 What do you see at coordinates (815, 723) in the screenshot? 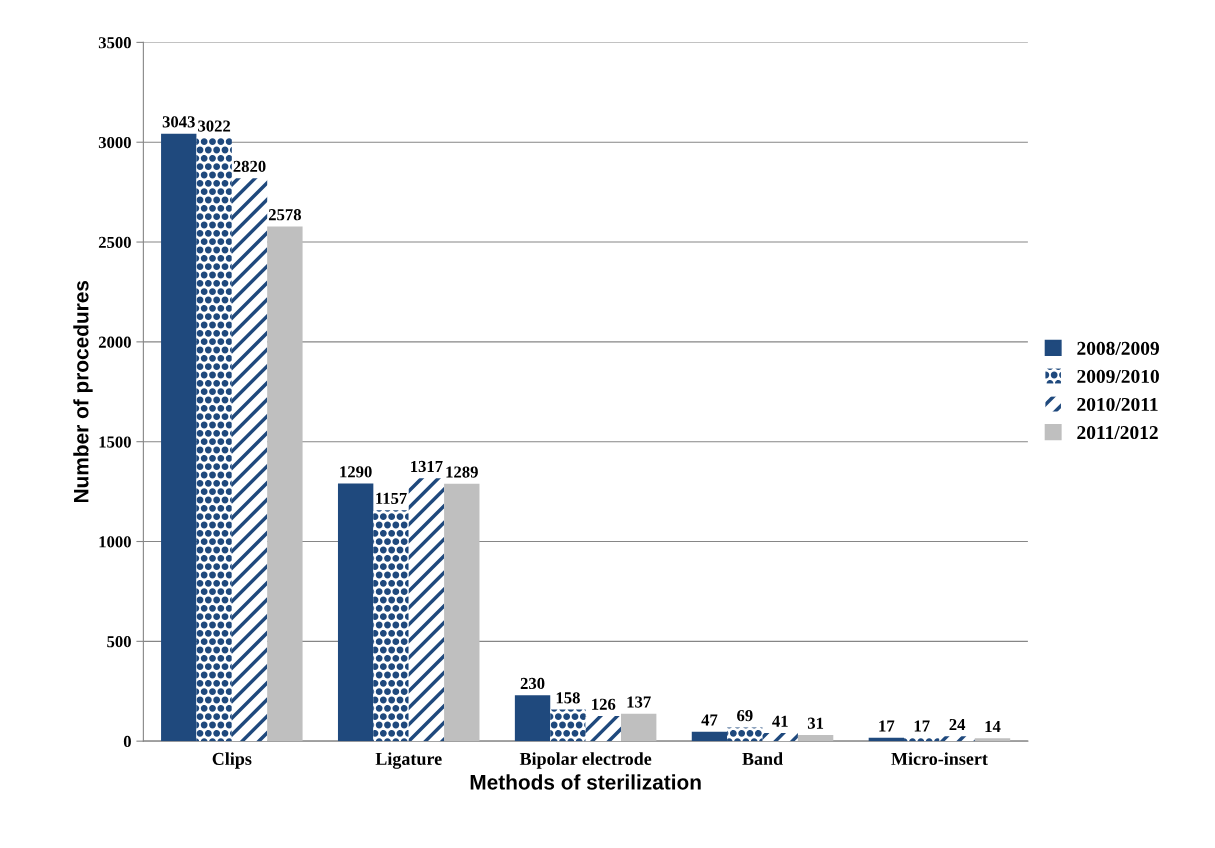
I see `data-label: 31` at bounding box center [815, 723].